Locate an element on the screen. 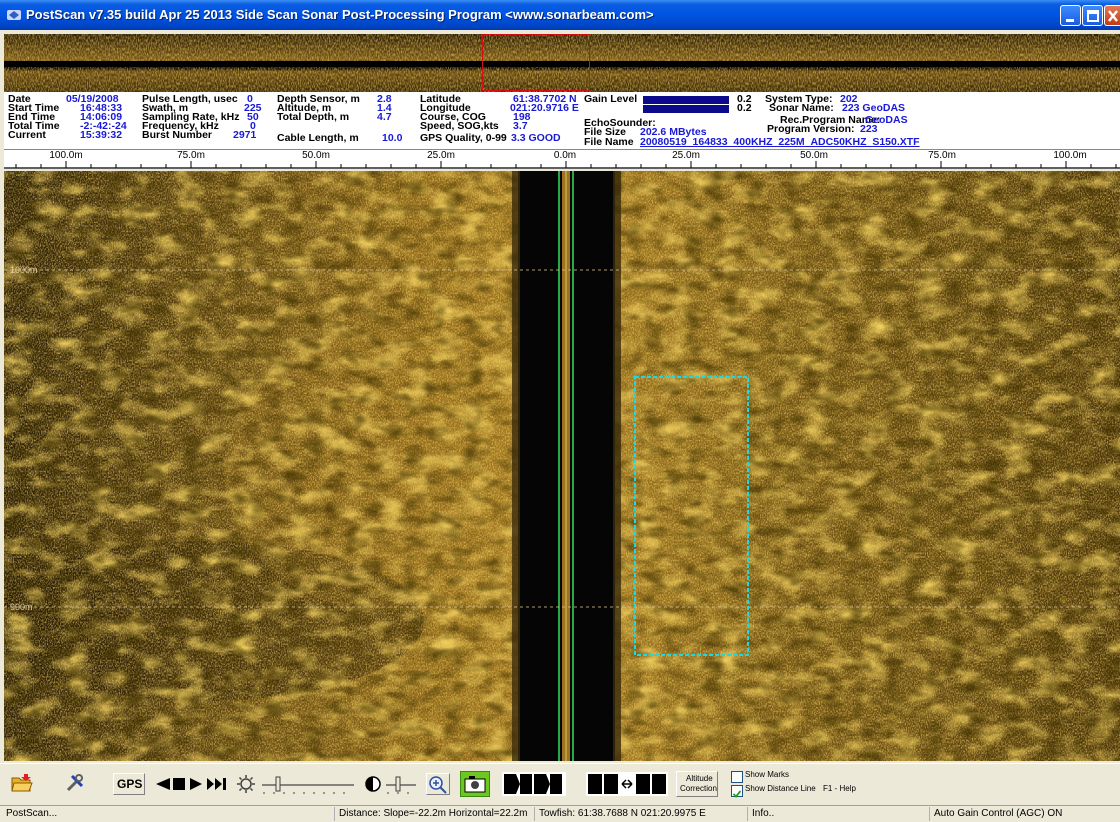 The height and width of the screenshot is (822, 1120). snapshot-button is located at coordinates (475, 784).